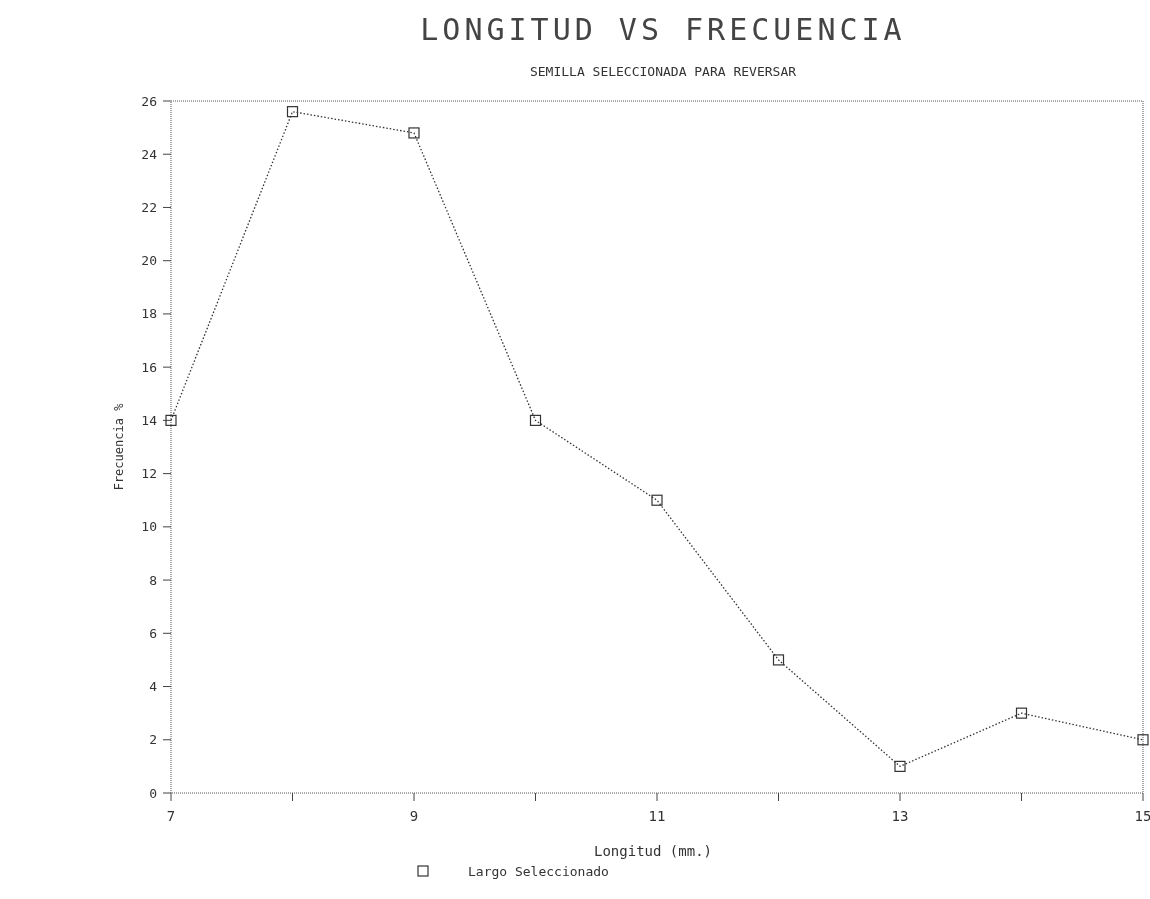 The width and height of the screenshot is (1150, 899). Describe the element at coordinates (149, 474) in the screenshot. I see `y-tick-label: 12` at that location.